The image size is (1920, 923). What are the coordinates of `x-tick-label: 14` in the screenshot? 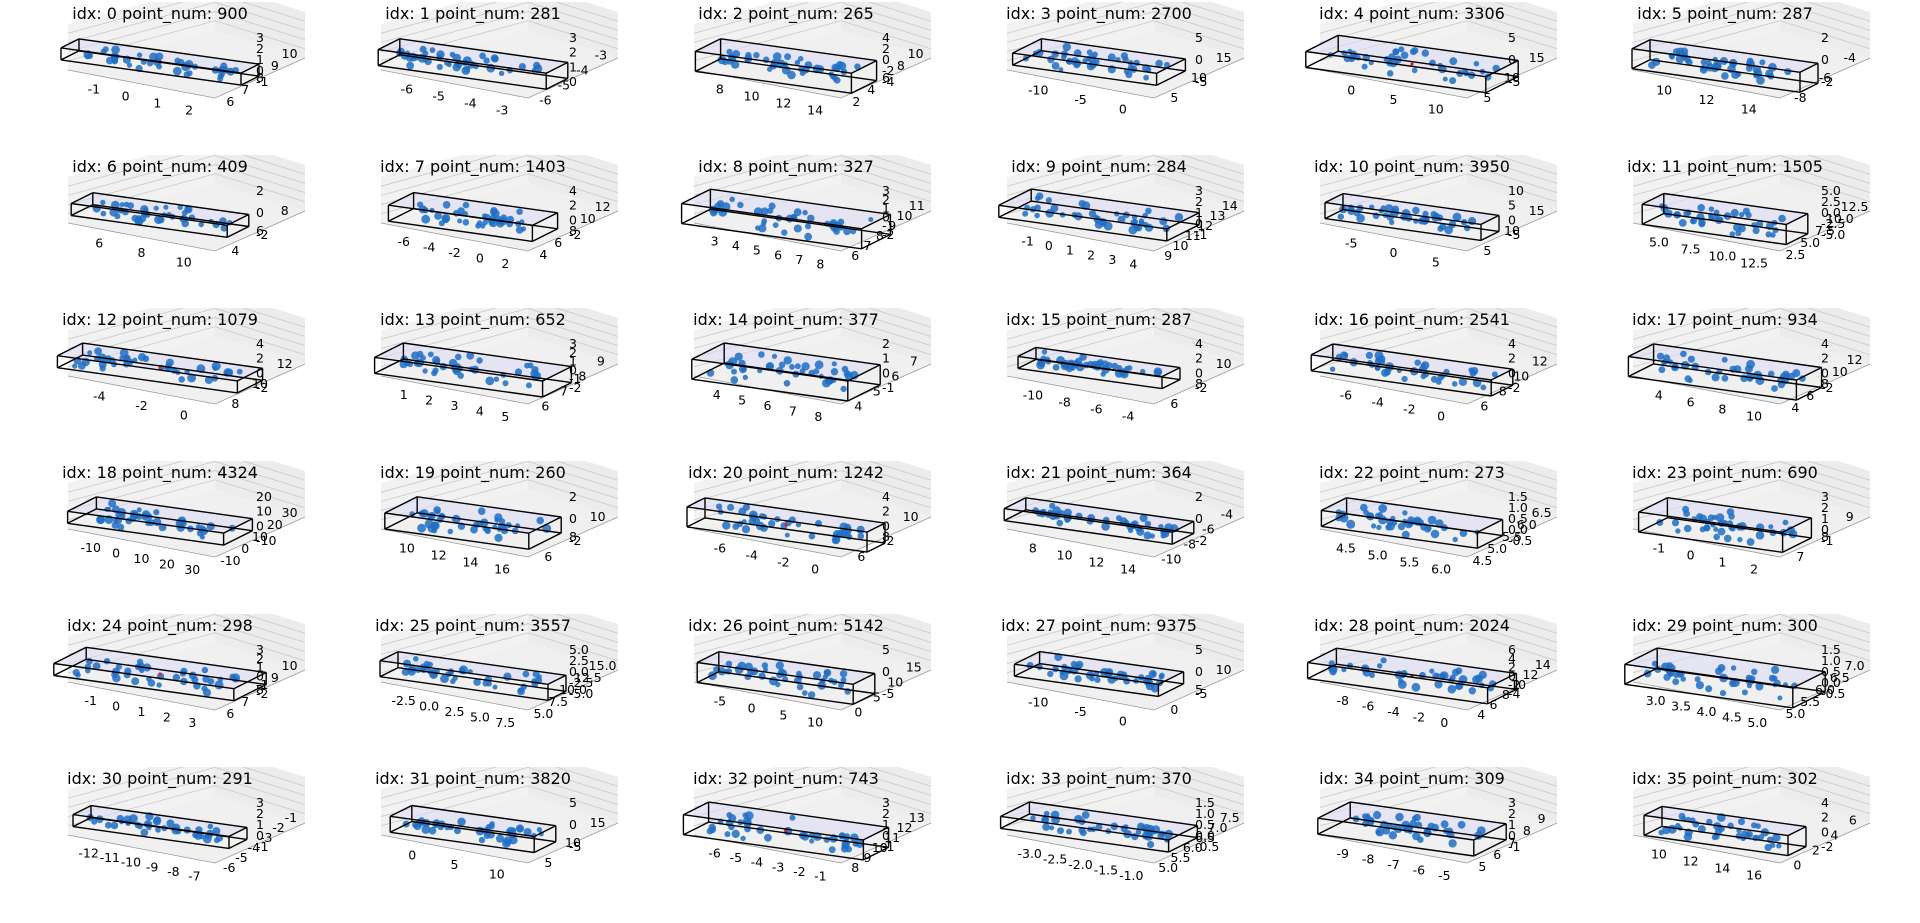 It's located at (1749, 108).